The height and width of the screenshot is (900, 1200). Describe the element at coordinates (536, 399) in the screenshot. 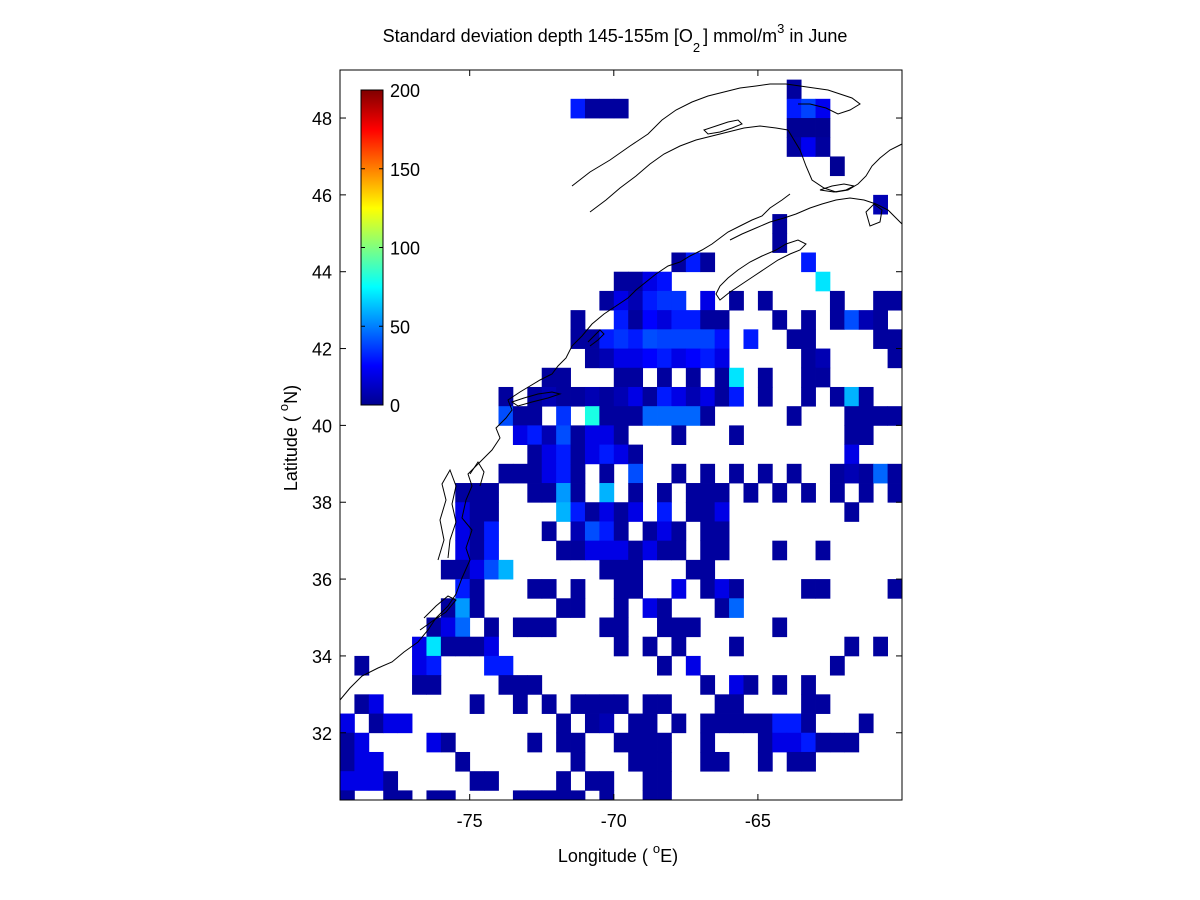

I see `coastline-long-island` at that location.